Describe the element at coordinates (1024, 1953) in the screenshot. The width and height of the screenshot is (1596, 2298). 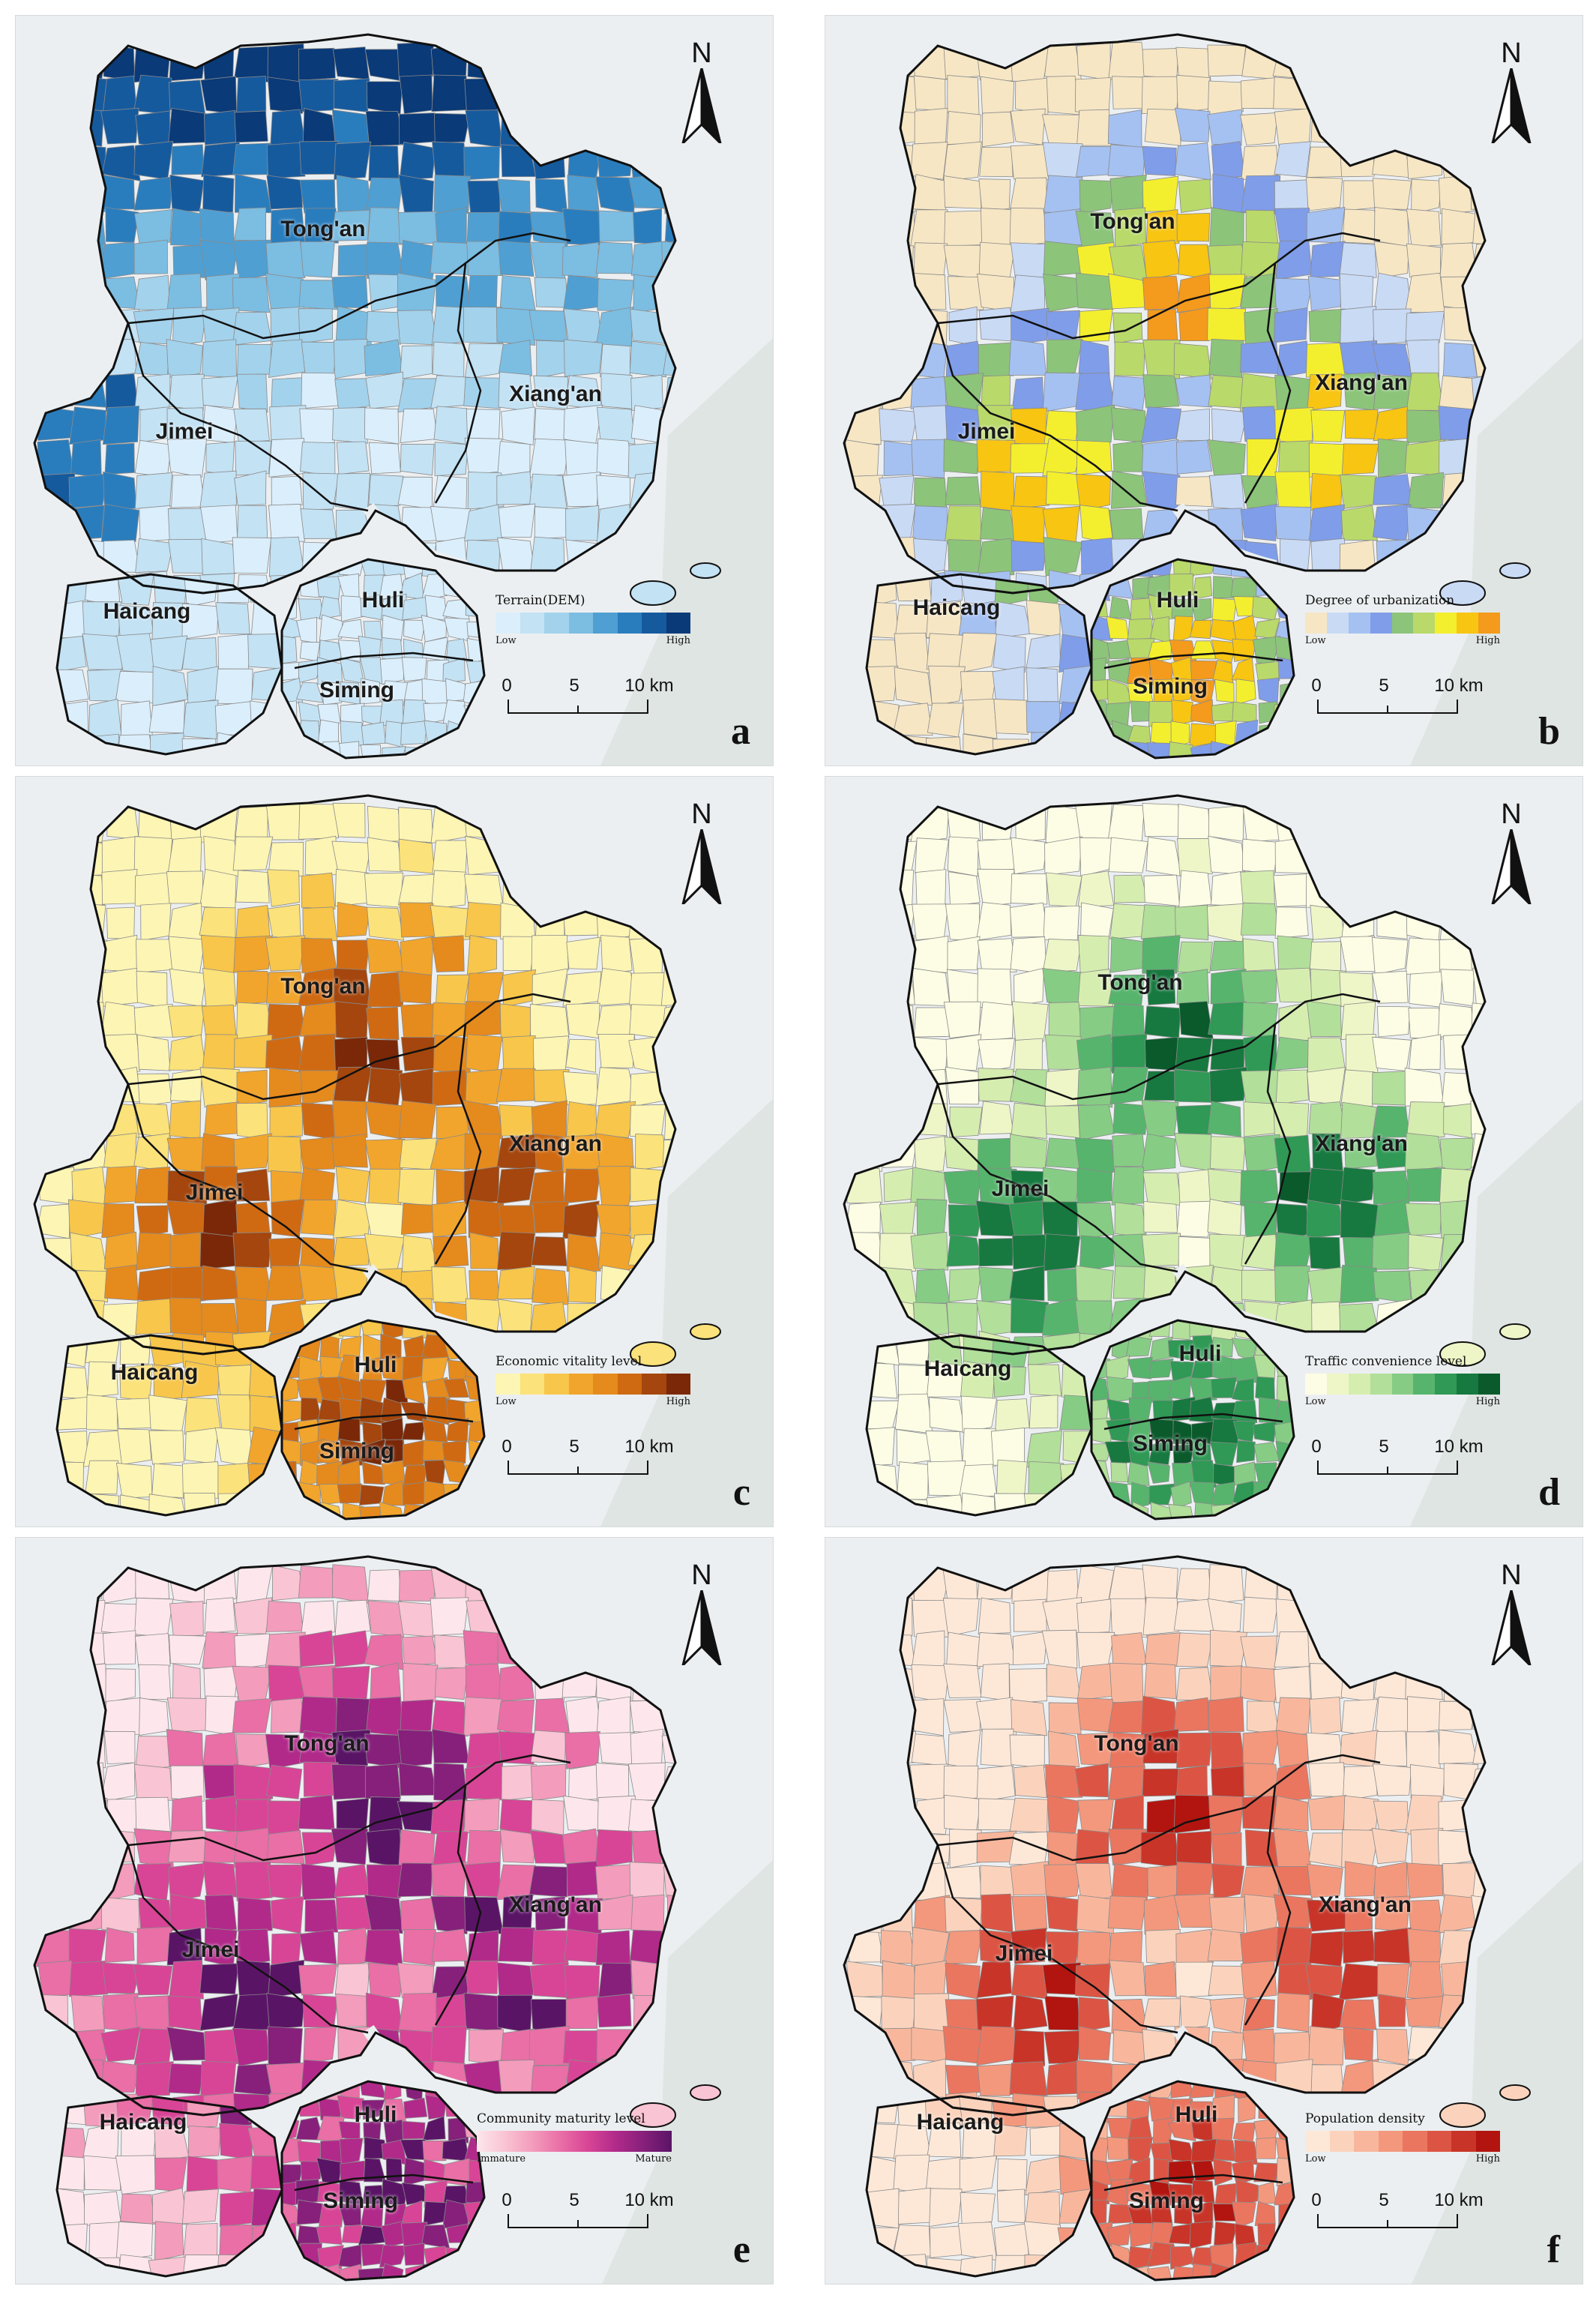
I see `district-label-jimei: Jimei` at that location.